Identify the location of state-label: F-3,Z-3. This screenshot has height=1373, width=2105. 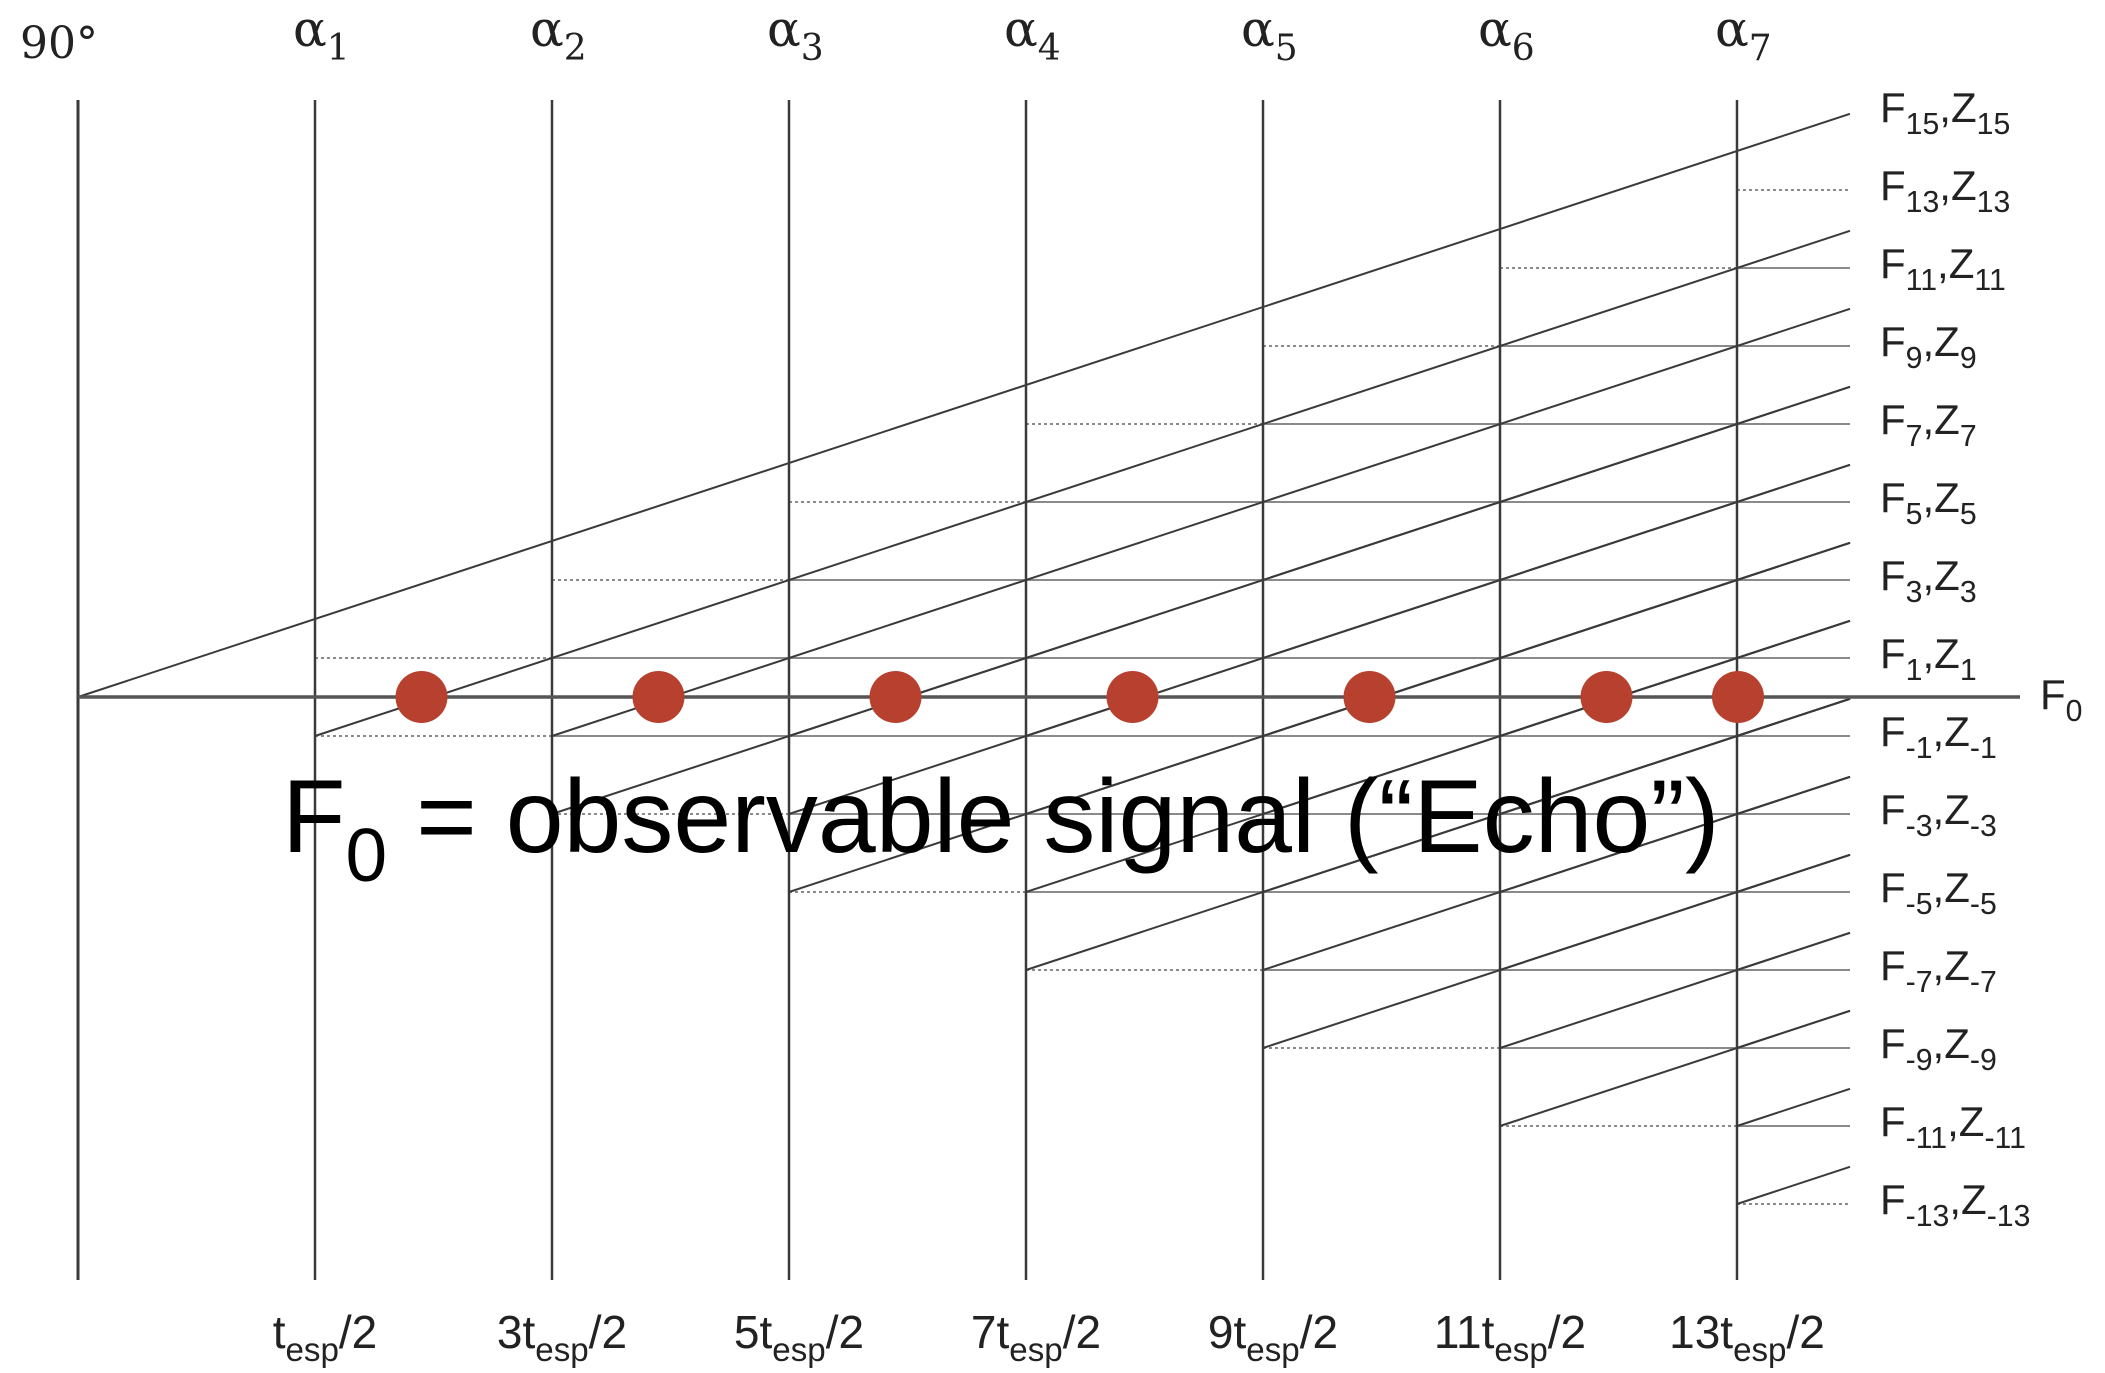
(1938, 814).